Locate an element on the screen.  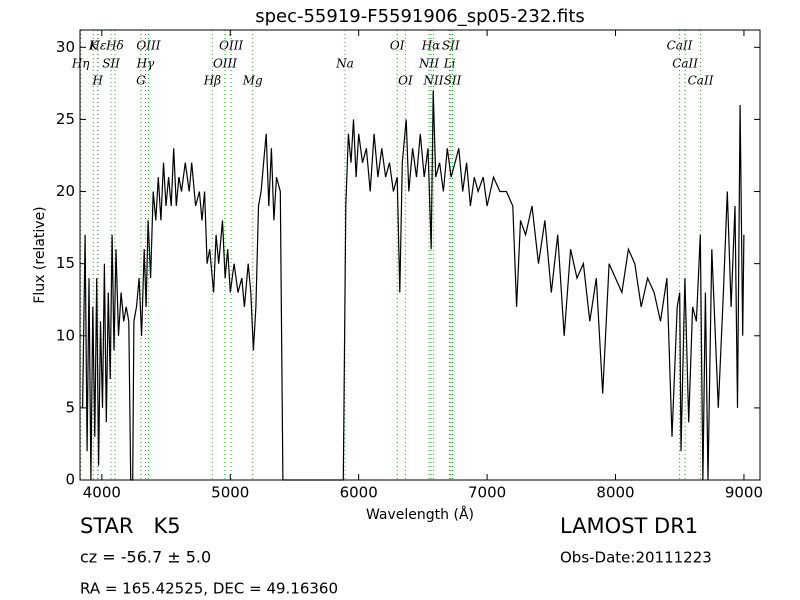
line-marker-label: G is located at coordinates (141, 81).